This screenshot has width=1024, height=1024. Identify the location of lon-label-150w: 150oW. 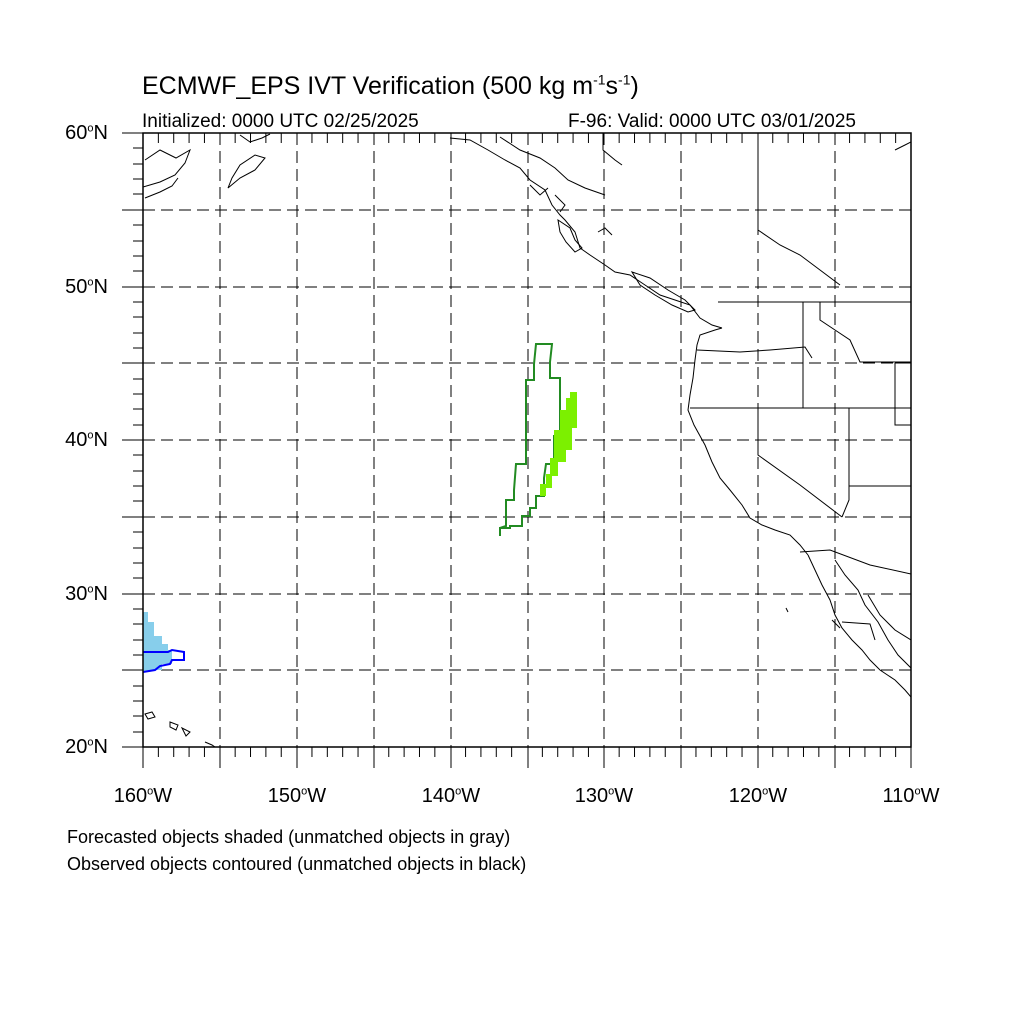
(297, 796).